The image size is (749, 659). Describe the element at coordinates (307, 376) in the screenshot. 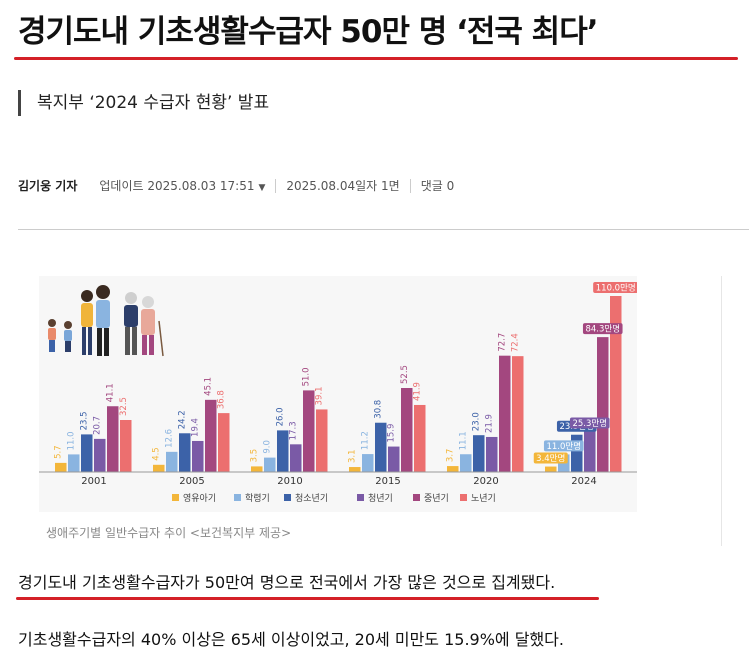

I see `bar-value-label: 51.0` at that location.